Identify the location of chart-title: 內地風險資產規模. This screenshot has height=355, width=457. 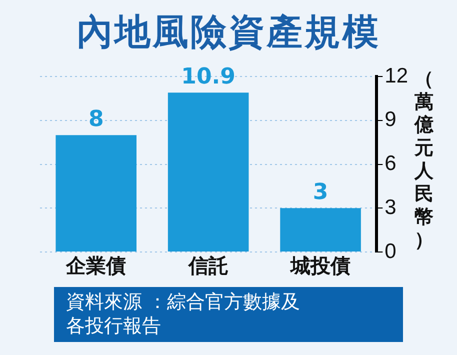
(229, 33).